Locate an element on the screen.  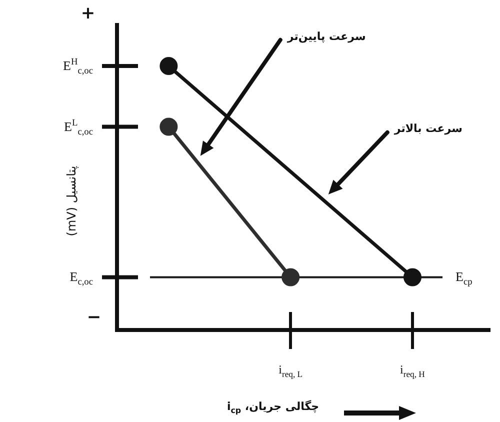
y-axis-title: پتانسیل (mV) is located at coordinates (71, 200).